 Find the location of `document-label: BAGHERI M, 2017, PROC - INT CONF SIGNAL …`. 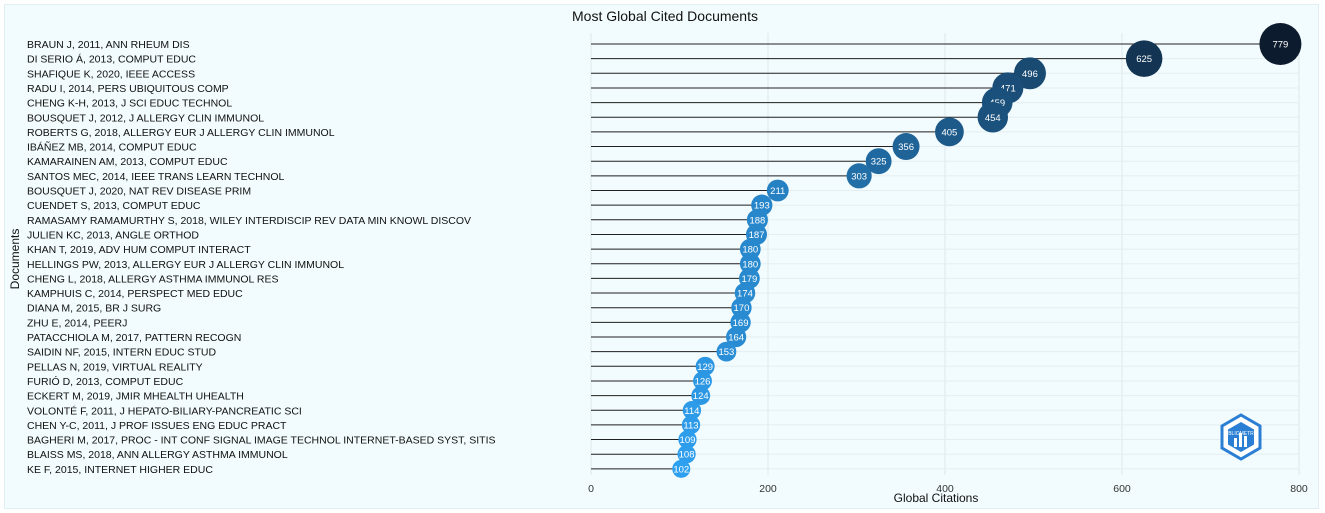

document-label: BAGHERI M, 2017, PROC - INT CONF SIGNAL … is located at coordinates (261, 441).